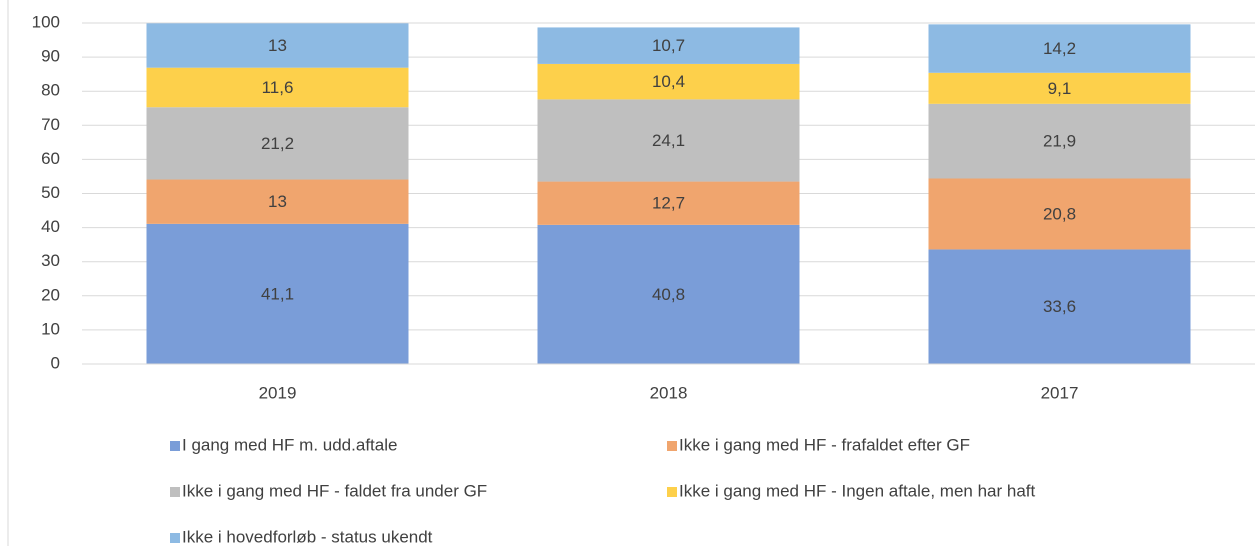 The image size is (1255, 546). I want to click on data-label: 33,6, so click(1059, 306).